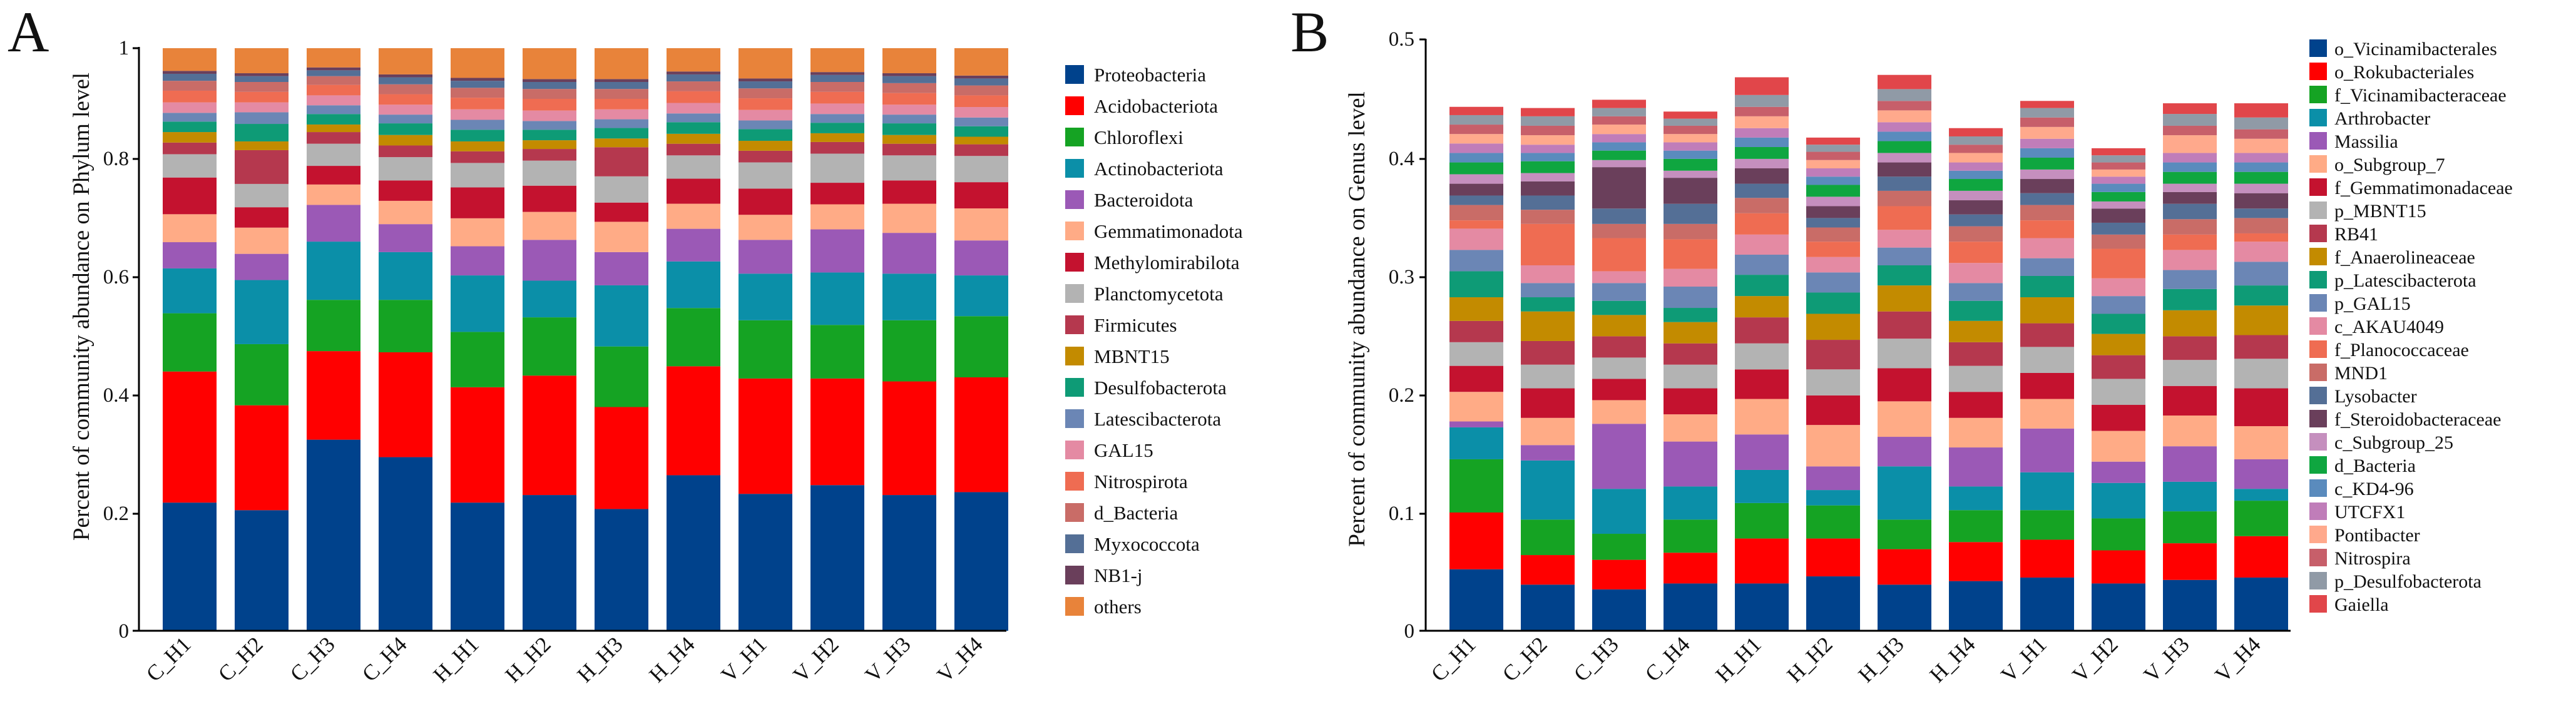 This screenshot has width=2576, height=719. What do you see at coordinates (2394, 443) in the screenshot?
I see `legend-label: c_Subgroup_25` at bounding box center [2394, 443].